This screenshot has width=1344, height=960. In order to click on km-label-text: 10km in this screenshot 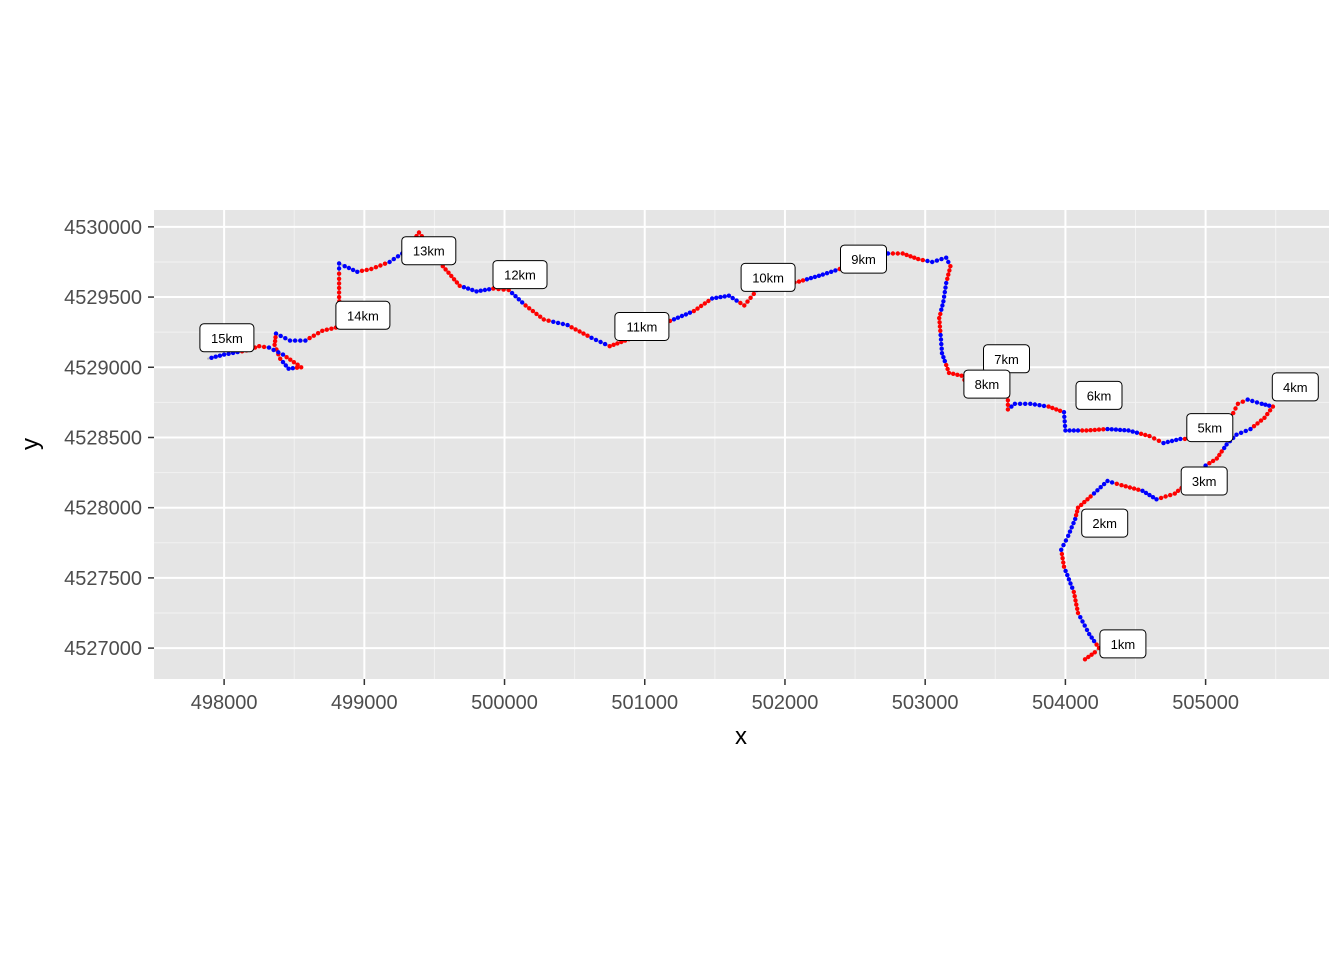, I will do `click(768, 277)`.